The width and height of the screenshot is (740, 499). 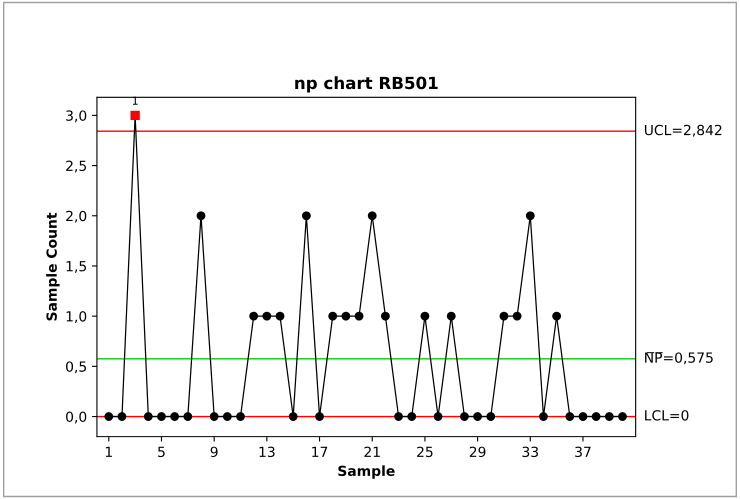 I want to click on x-tick-label: 17, so click(x=320, y=451).